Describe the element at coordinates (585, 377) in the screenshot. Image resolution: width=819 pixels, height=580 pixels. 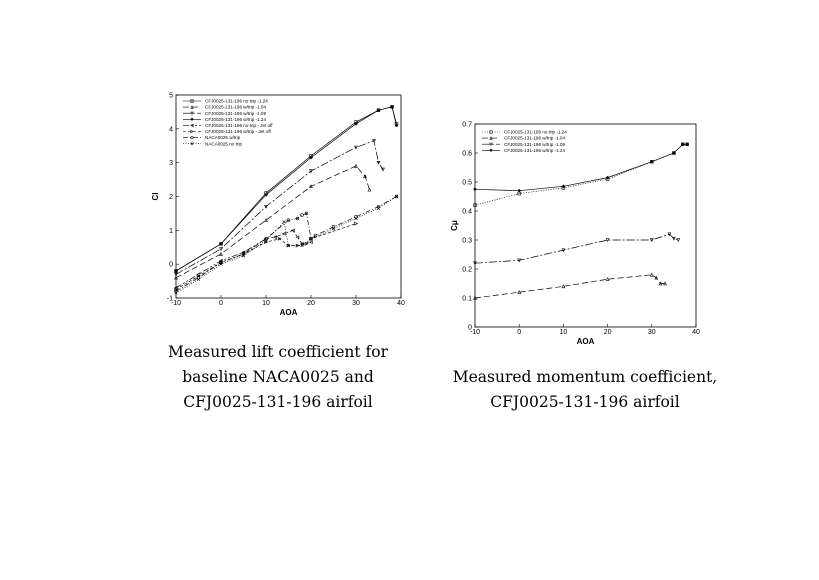
I see `caption-line: Measured momentum coefficient,` at that location.